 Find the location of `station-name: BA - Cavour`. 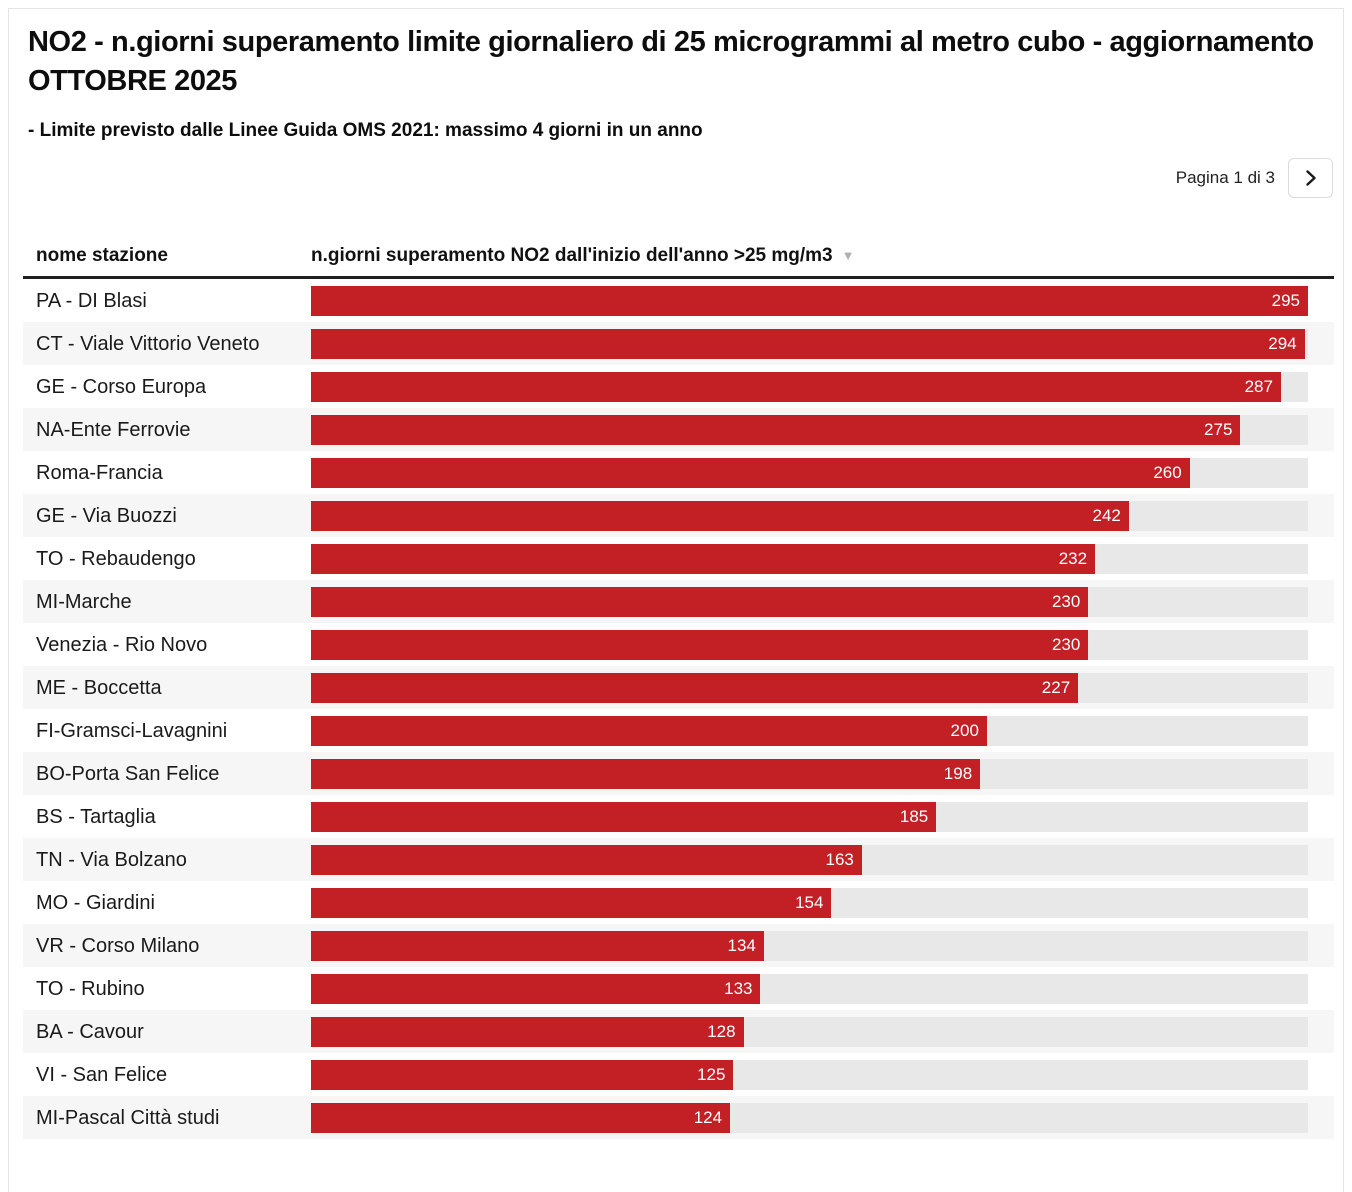

station-name: BA - Cavour is located at coordinates (90, 1031).